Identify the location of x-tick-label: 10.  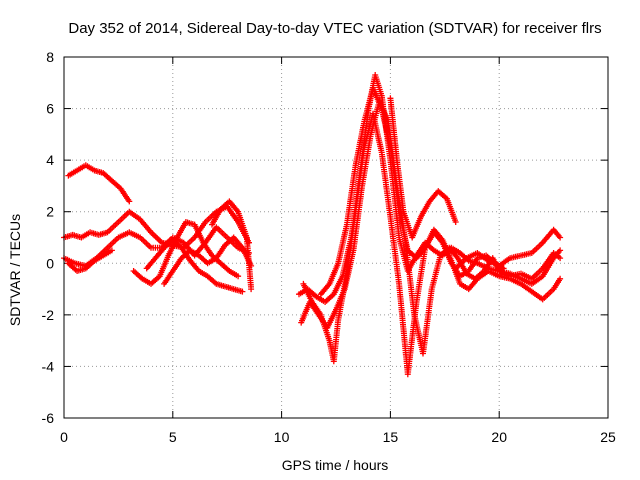
(282, 437).